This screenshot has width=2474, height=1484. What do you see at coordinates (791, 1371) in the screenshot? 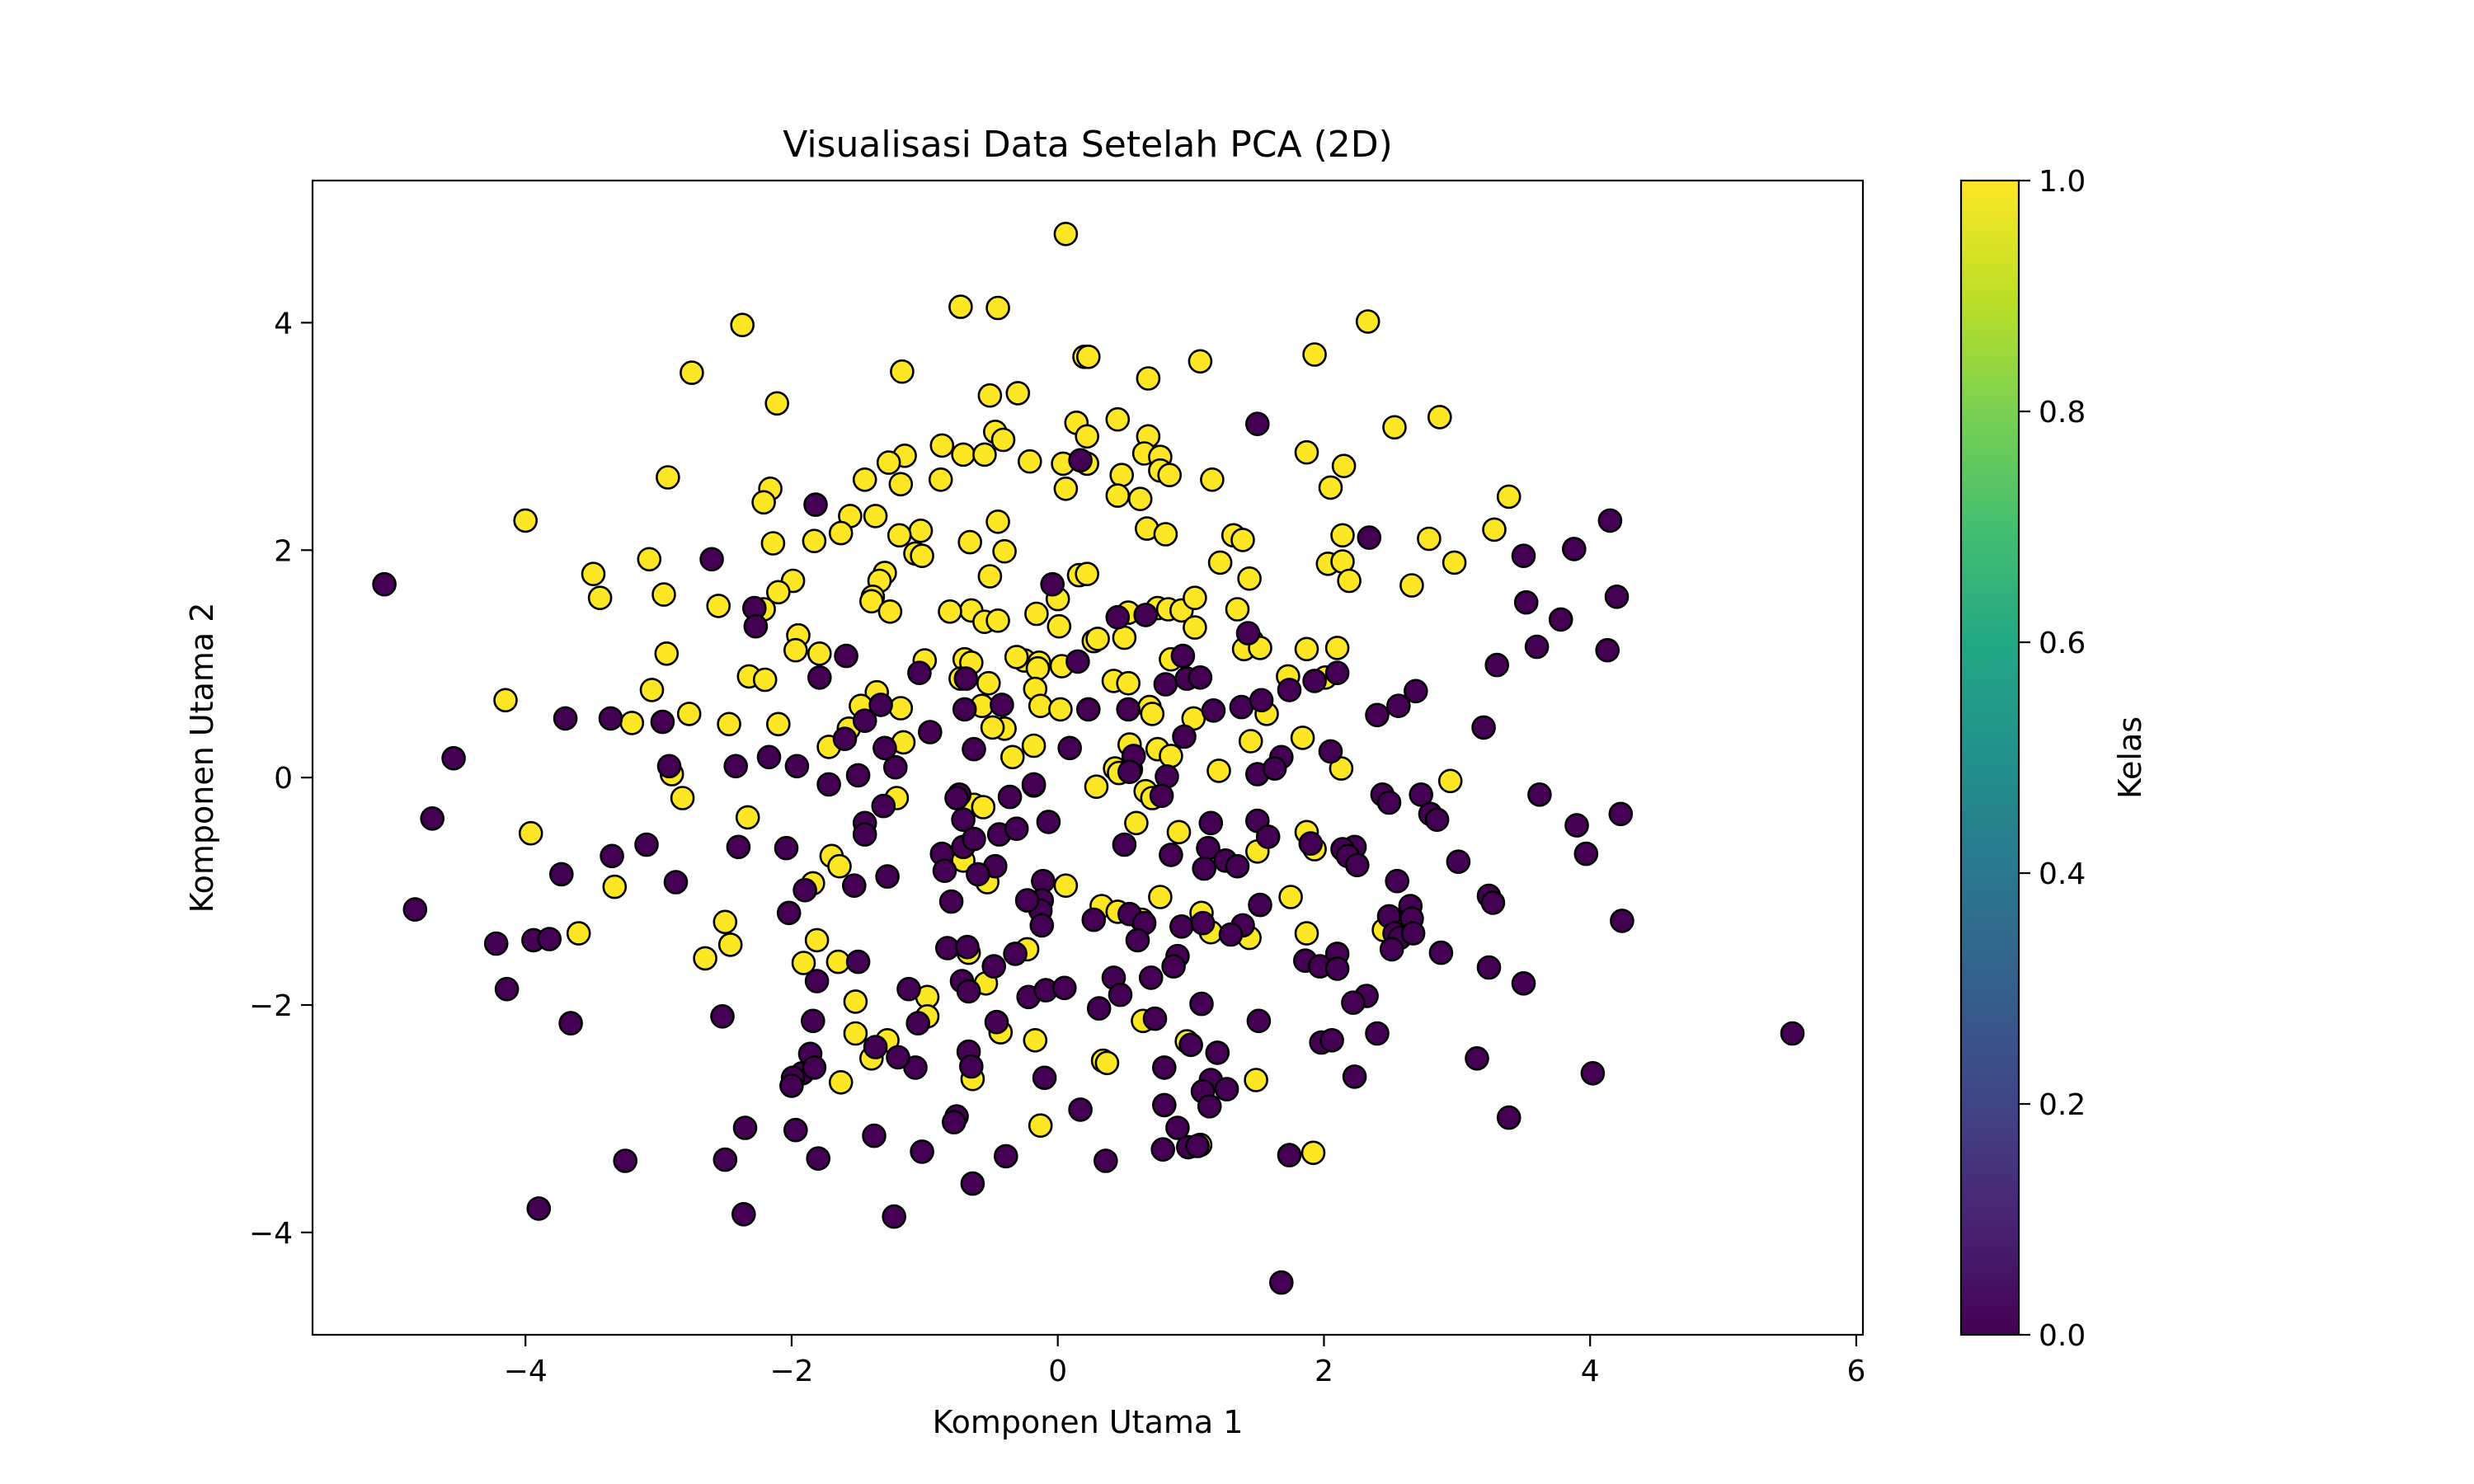
I see `x-tick-label: −2` at bounding box center [791, 1371].